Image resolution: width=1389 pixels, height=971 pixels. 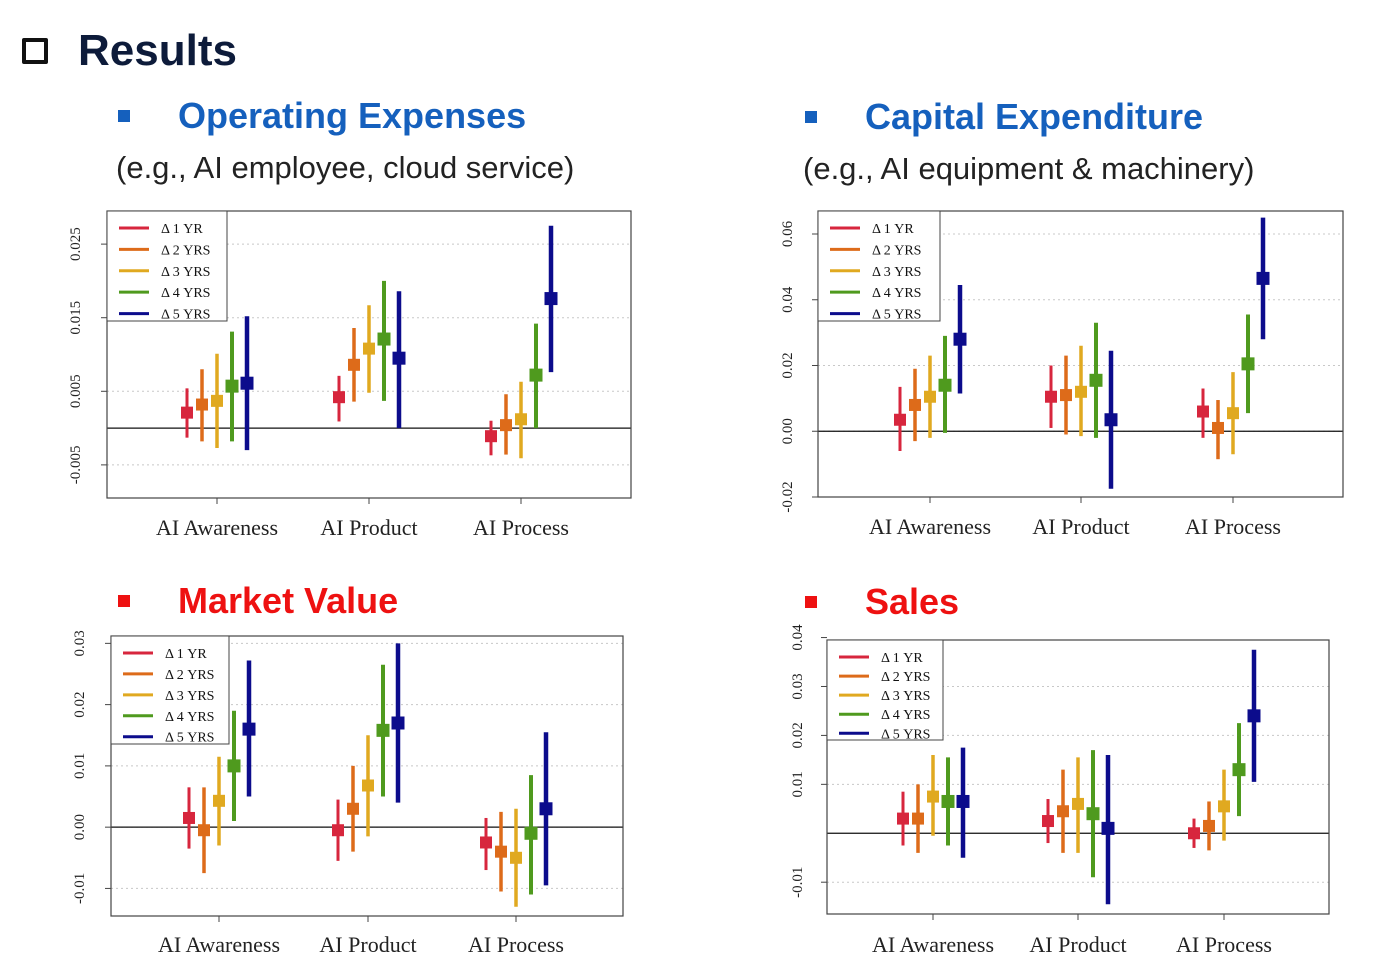 I want to click on y-tick-label: 0.005, so click(x=76, y=391).